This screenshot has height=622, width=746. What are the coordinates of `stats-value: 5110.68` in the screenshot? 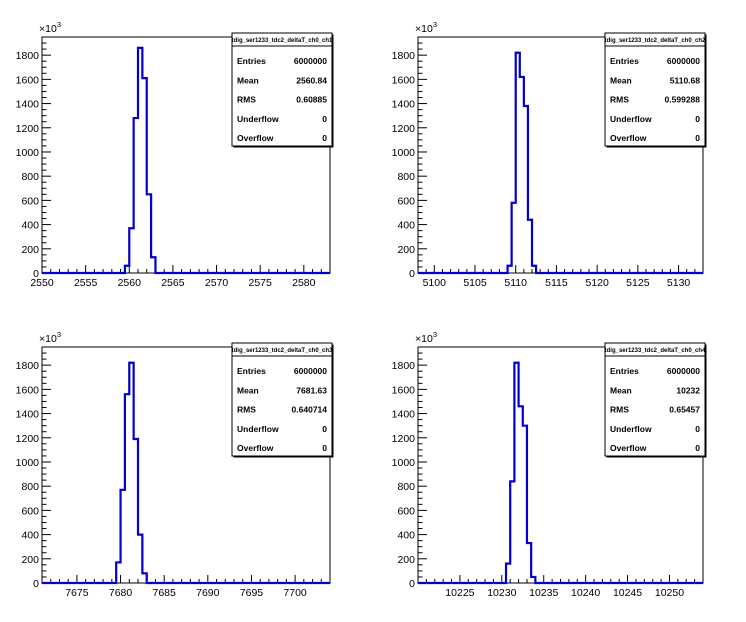 It's located at (685, 80).